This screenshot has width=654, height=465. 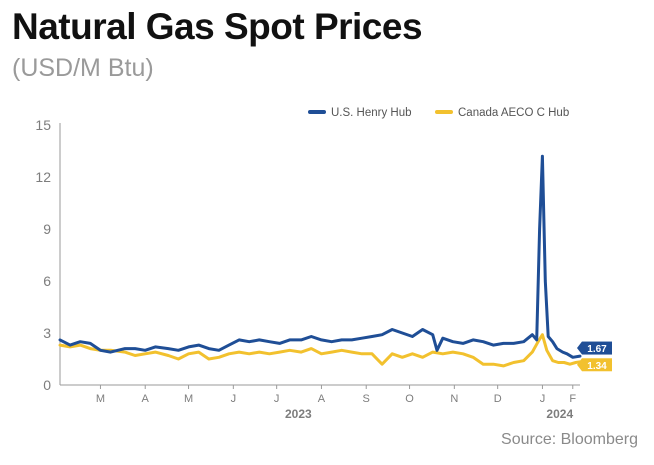 I want to click on y-tick-label: 0, so click(x=47, y=385).